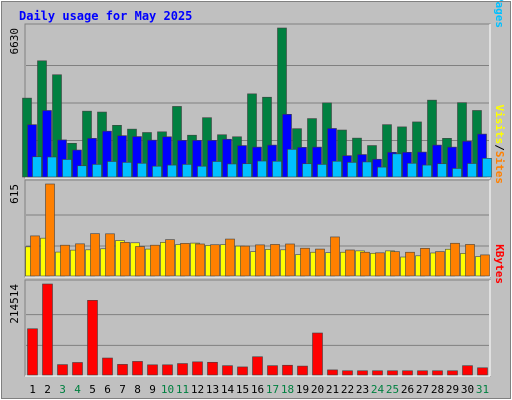 Image resolution: width=512 pixels, height=400 pixels. I want to click on y-max-label: 6630, so click(14, 41).